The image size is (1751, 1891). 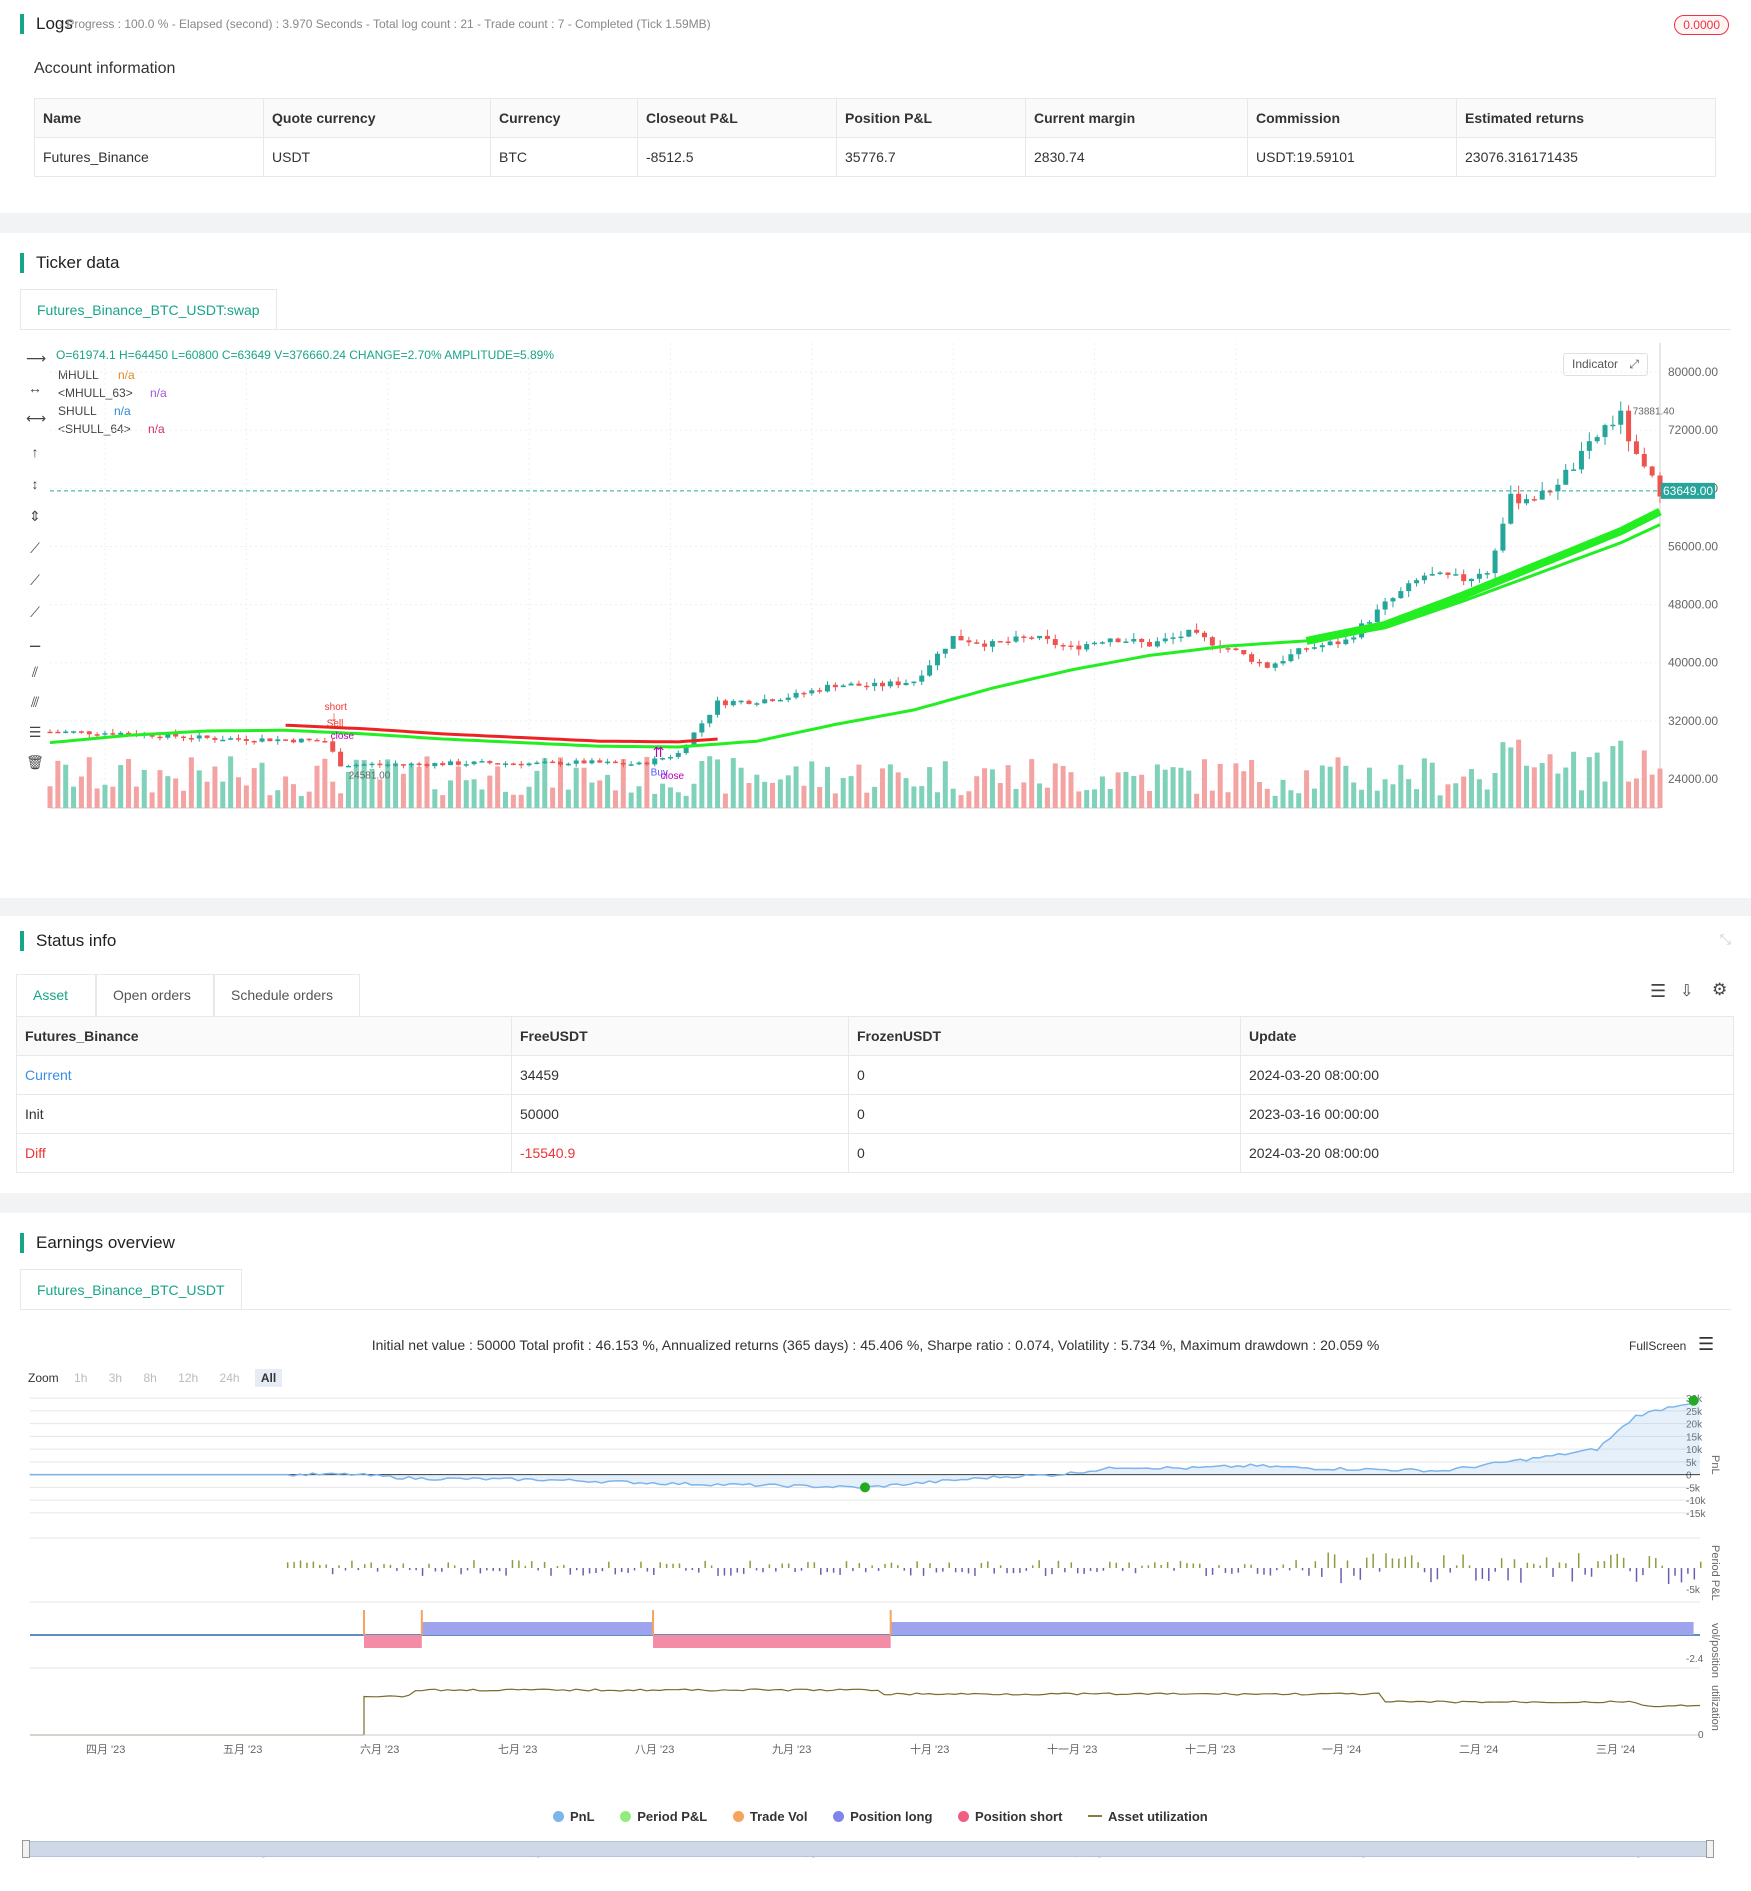 What do you see at coordinates (1689, 1476) in the screenshot?
I see `pnl-tick-label: 0` at bounding box center [1689, 1476].